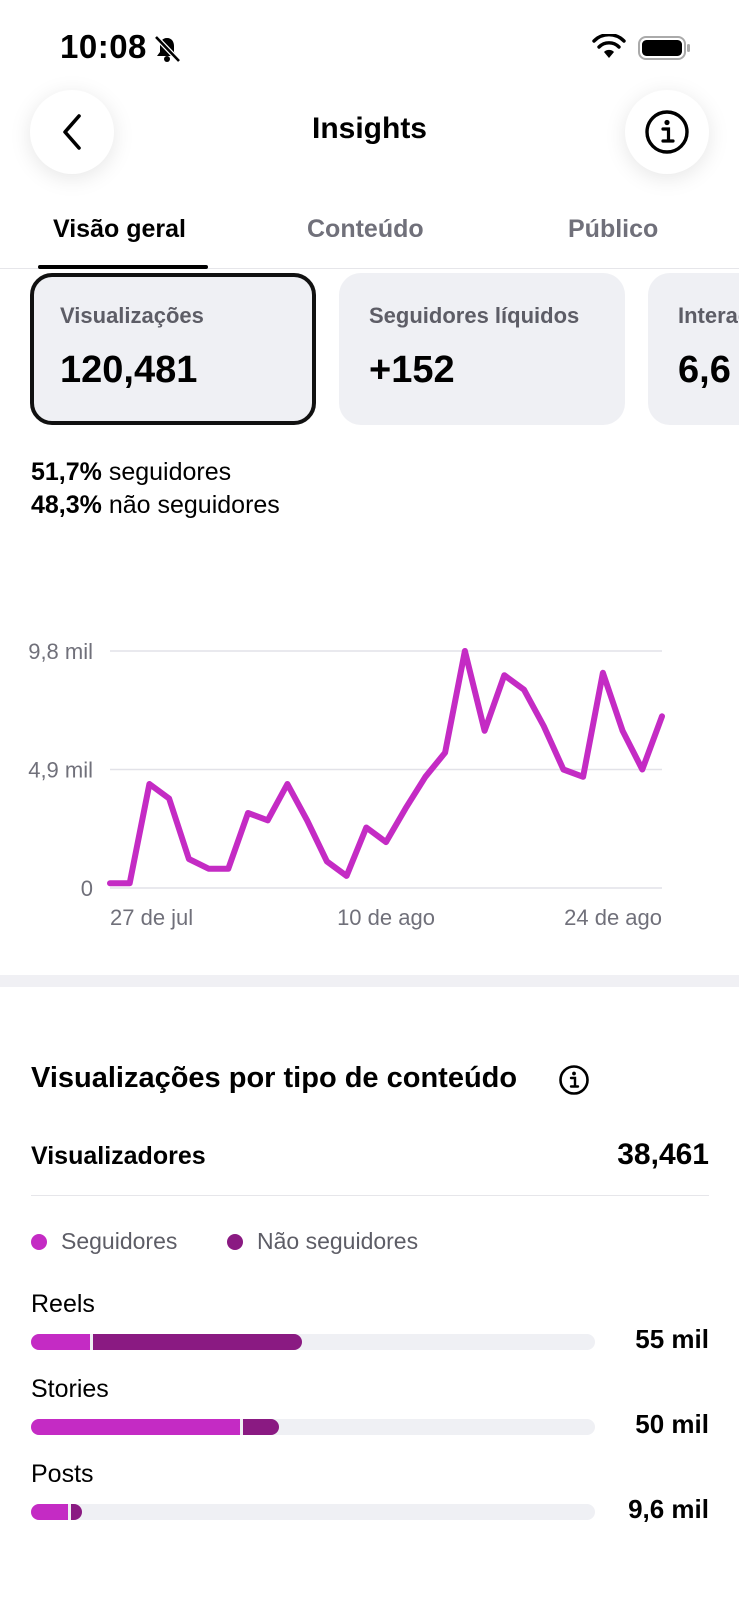 This screenshot has height=1600, width=739. I want to click on legend-item-followers: Seguidores, so click(104, 1241).